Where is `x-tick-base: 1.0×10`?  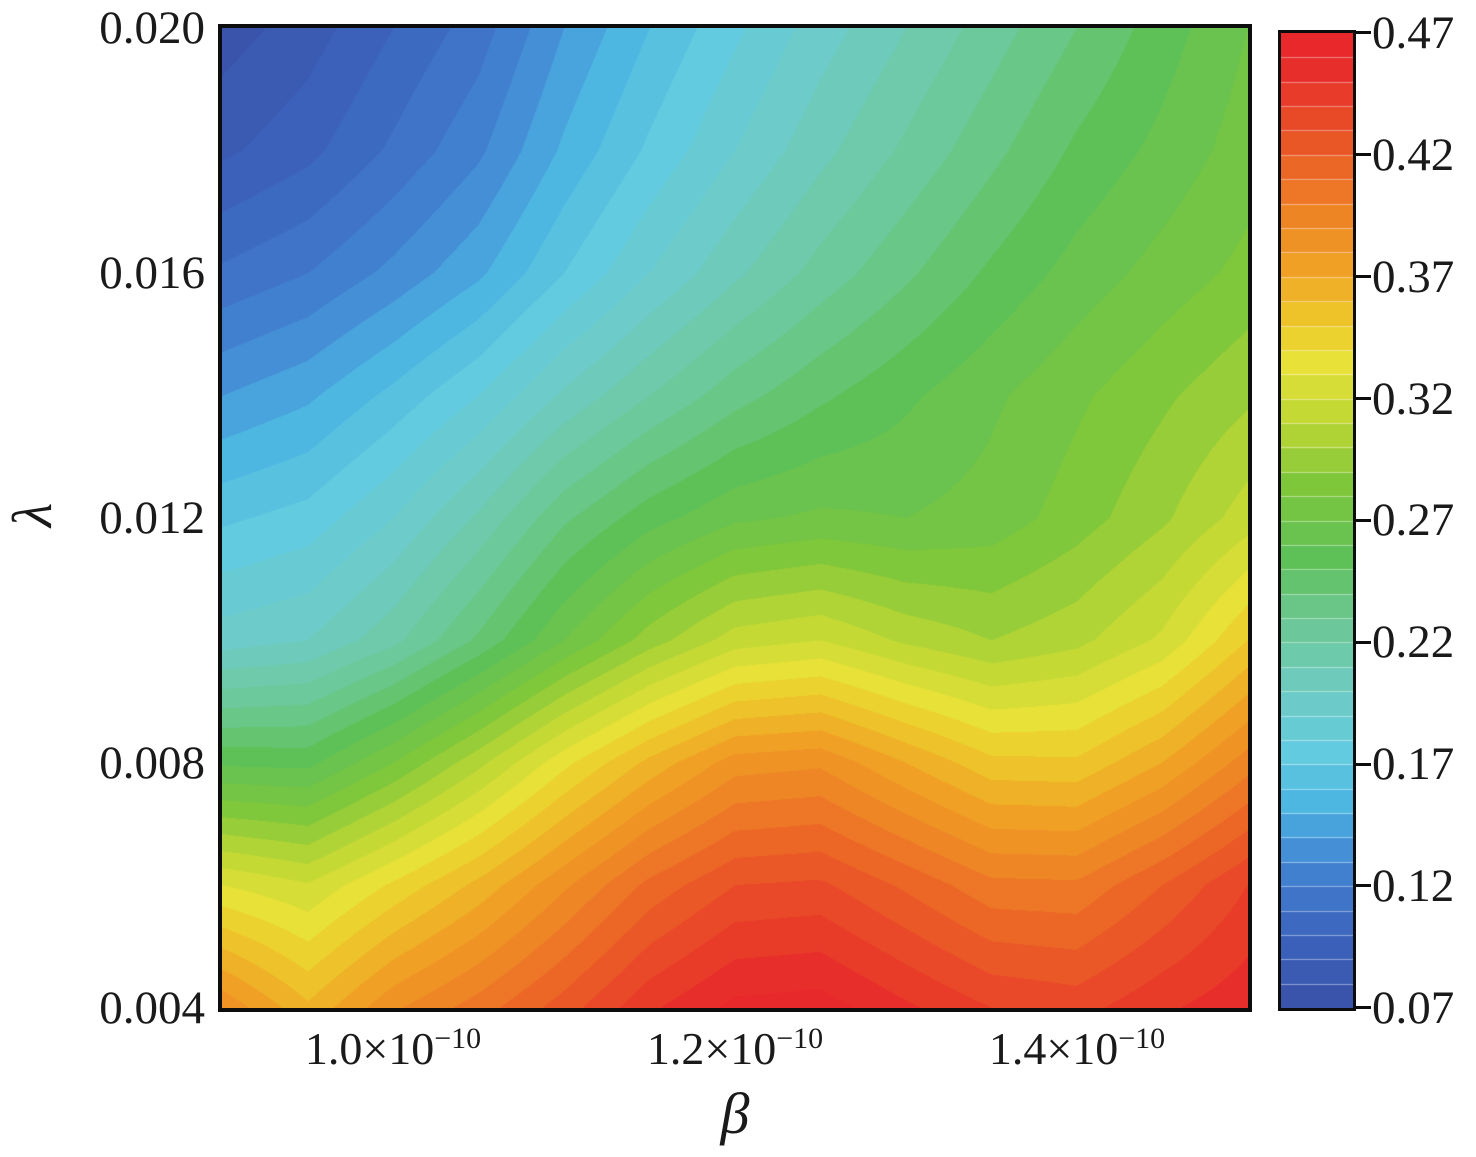
x-tick-base: 1.0×10 is located at coordinates (369, 1048).